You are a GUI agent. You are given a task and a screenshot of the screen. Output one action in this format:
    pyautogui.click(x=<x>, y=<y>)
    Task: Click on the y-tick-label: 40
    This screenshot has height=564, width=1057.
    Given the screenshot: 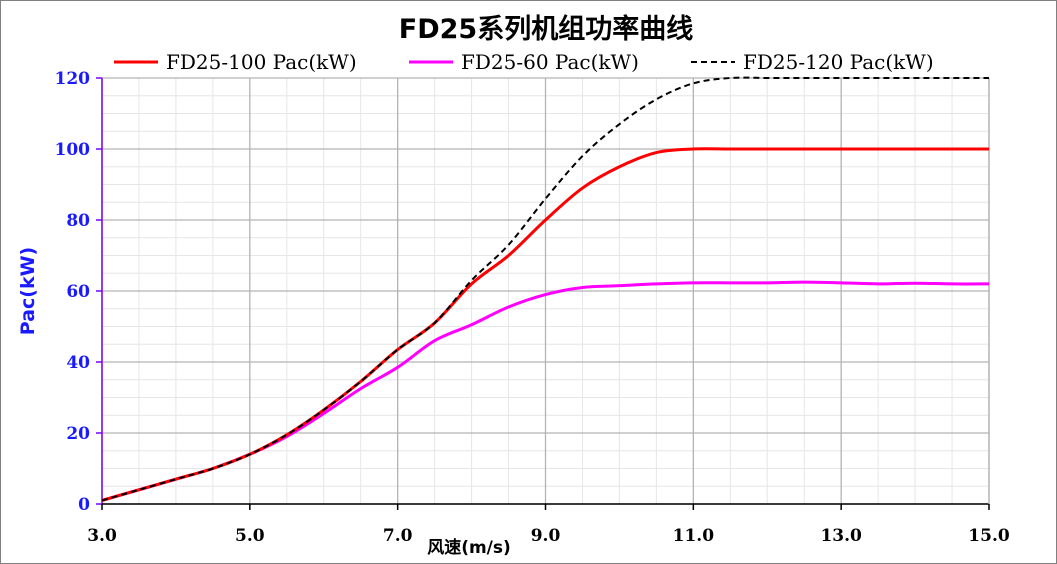 What is the action you would take?
    pyautogui.click(x=78, y=363)
    